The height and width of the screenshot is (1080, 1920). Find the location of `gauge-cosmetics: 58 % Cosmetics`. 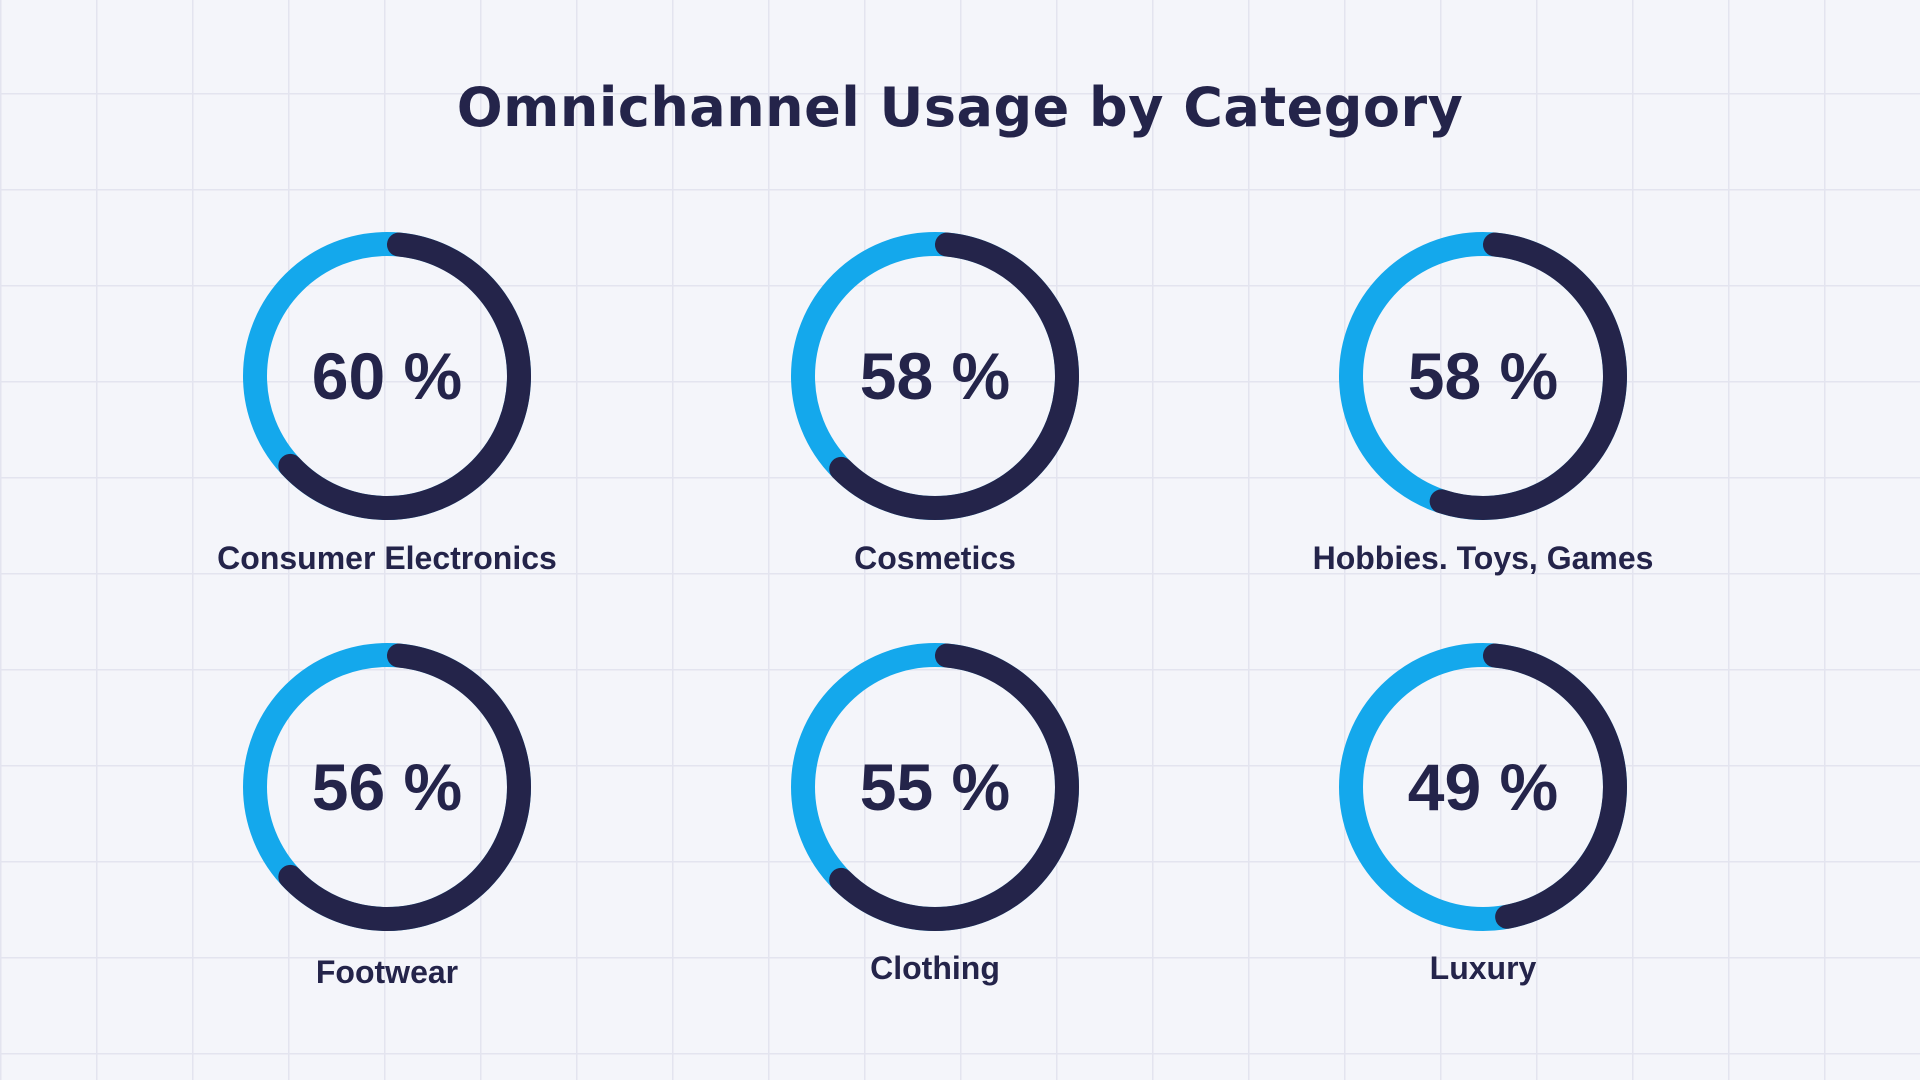

gauge-cosmetics: 58 % Cosmetics is located at coordinates (935, 416).